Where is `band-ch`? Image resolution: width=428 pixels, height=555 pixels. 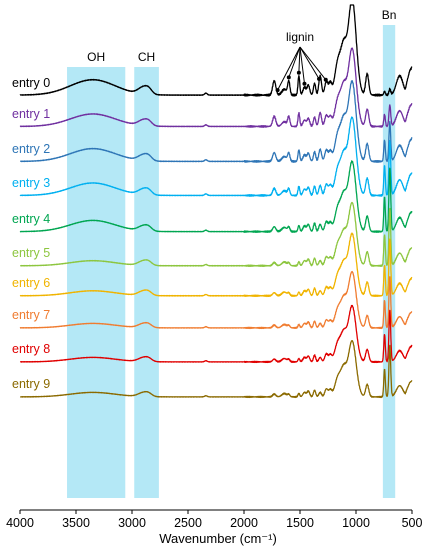 band-ch is located at coordinates (146, 282).